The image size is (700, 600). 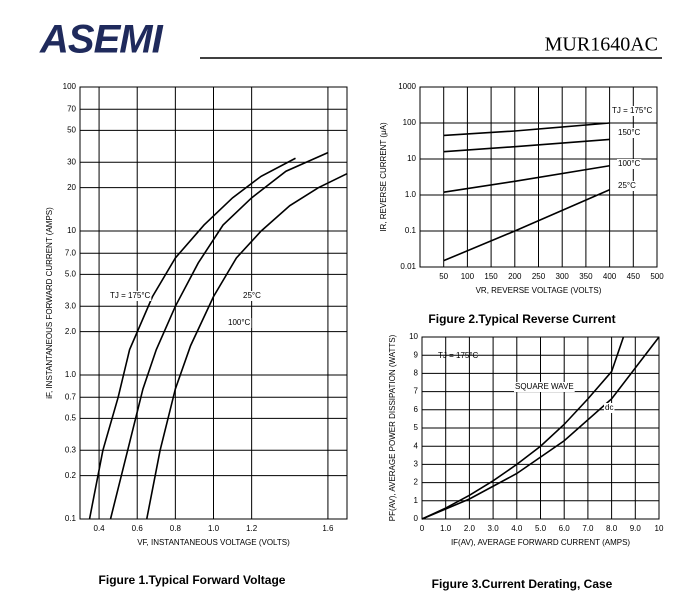 I want to click on y-tick-label: 0.7, so click(x=71, y=396).